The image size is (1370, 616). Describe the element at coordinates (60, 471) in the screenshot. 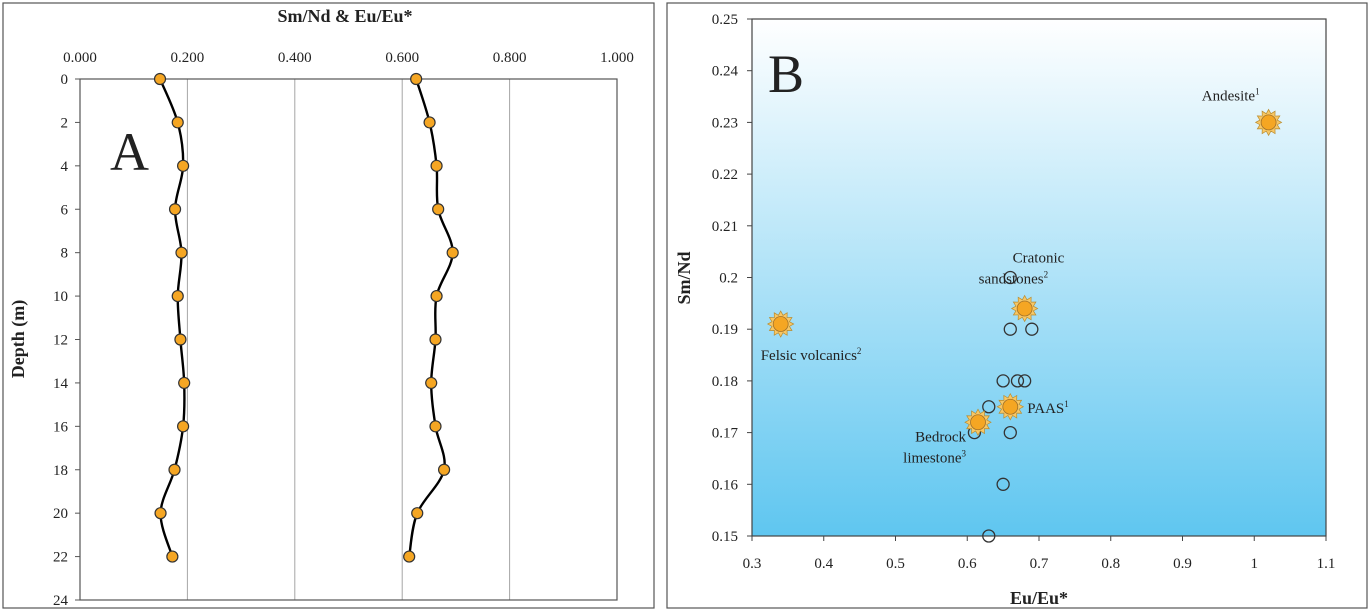

I see `y-tick-label: 18` at that location.